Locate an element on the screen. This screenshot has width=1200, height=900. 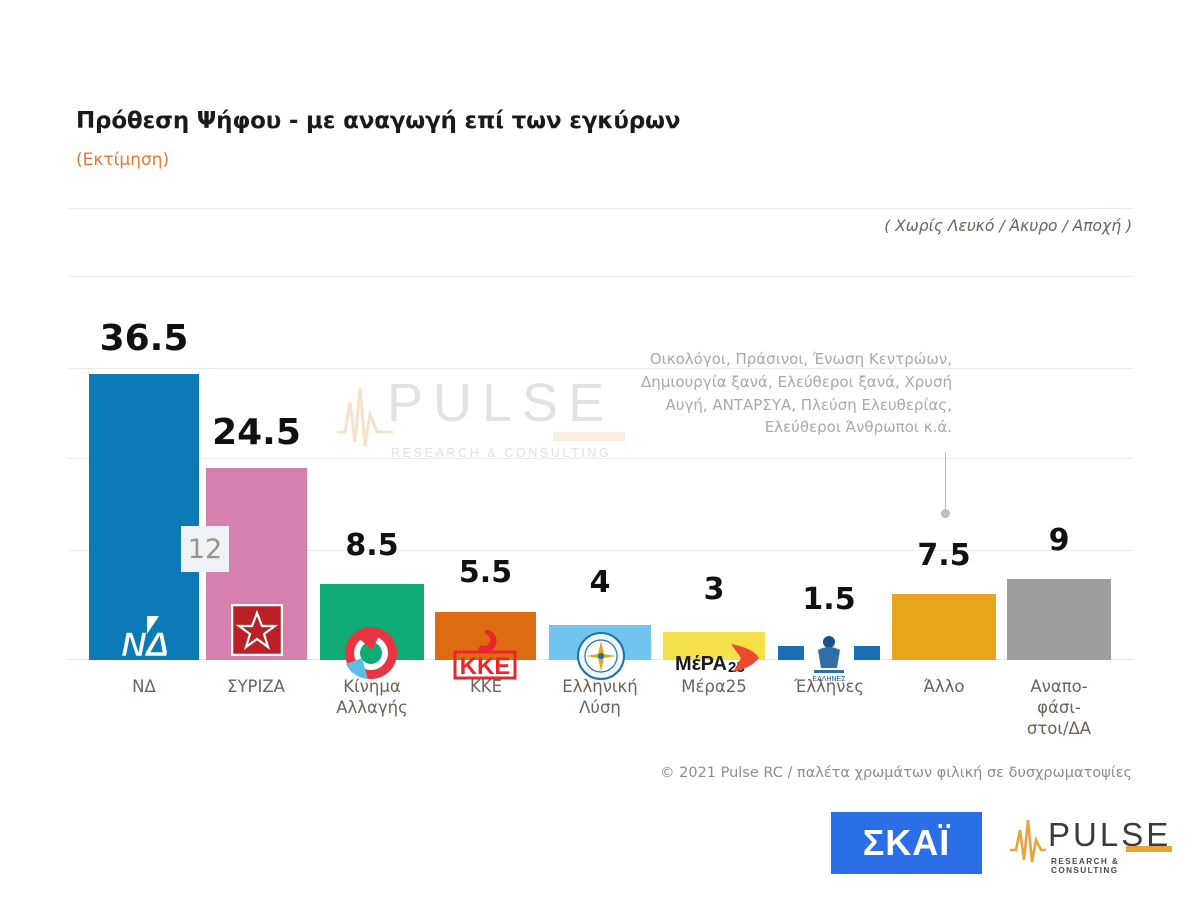
skai-logo-text: ΣΚΑΪ is located at coordinates (906, 842).